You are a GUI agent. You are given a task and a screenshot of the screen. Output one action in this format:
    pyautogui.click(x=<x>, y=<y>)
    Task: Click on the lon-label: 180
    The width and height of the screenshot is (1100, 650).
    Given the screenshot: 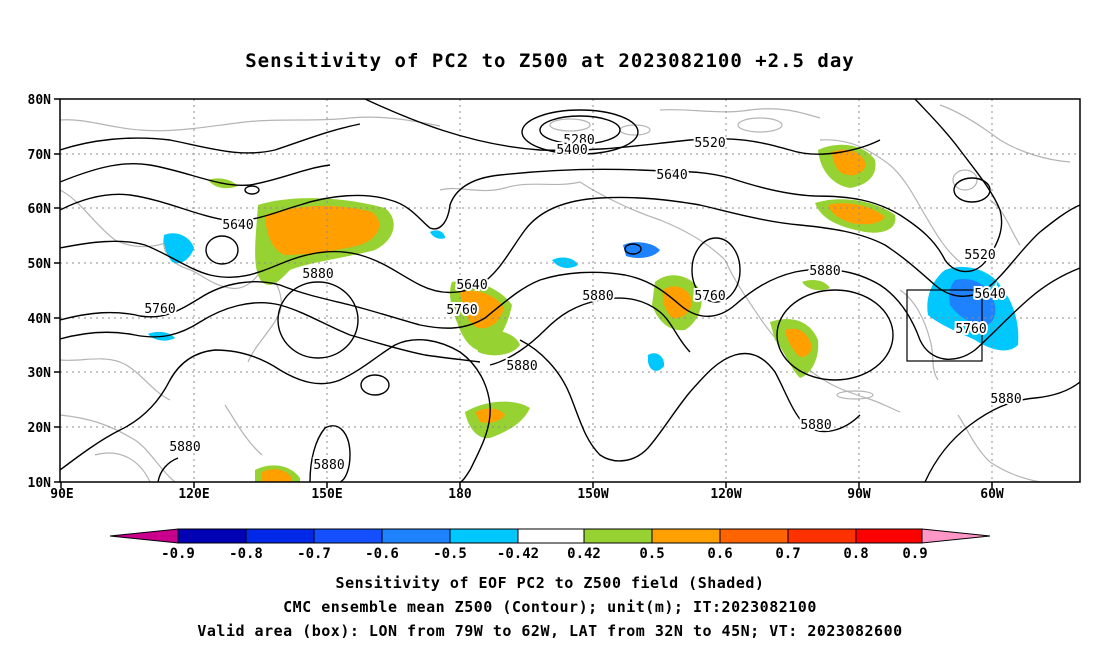 What is the action you would take?
    pyautogui.click(x=460, y=494)
    